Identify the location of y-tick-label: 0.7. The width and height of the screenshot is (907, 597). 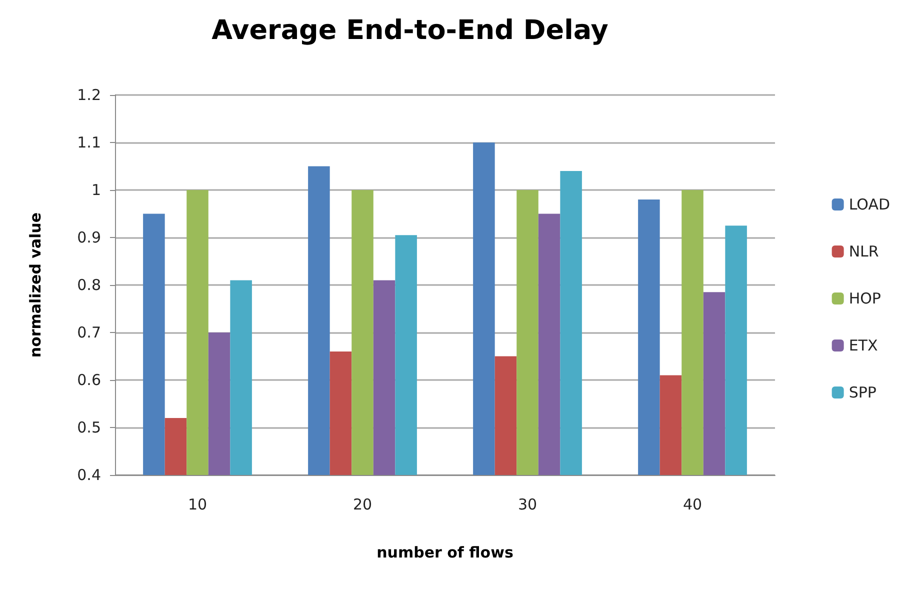
(89, 333).